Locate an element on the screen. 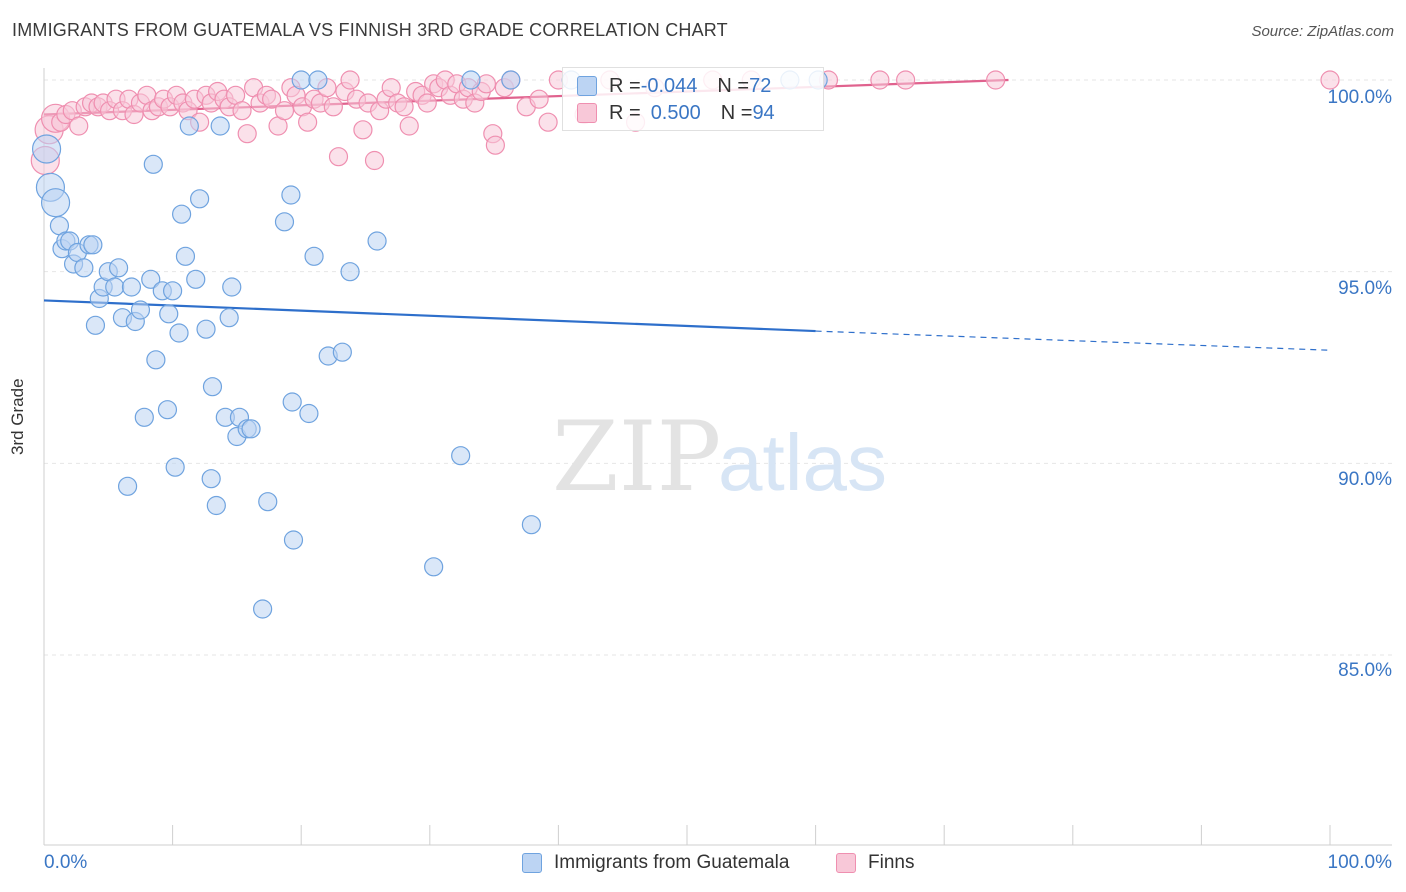 The height and width of the screenshot is (892, 1406). stats-row-blue: R = -0.044 N = 72 is located at coordinates (674, 86).